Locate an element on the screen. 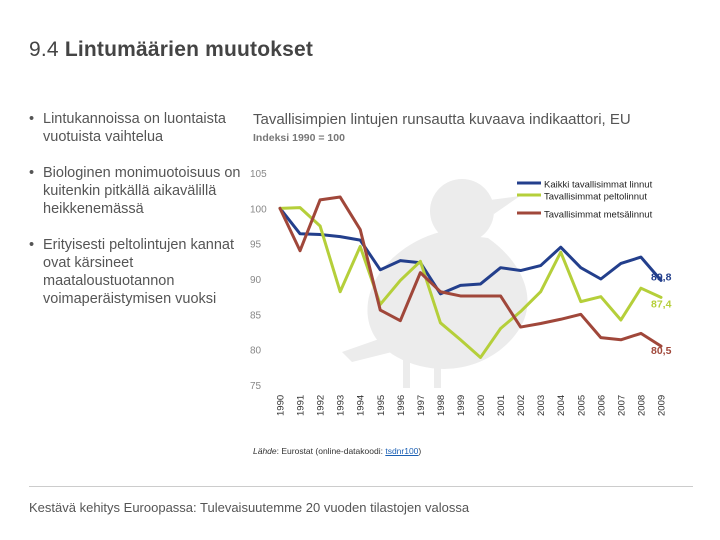 The height and width of the screenshot is (540, 720). slide-number: 9.4 is located at coordinates (44, 49).